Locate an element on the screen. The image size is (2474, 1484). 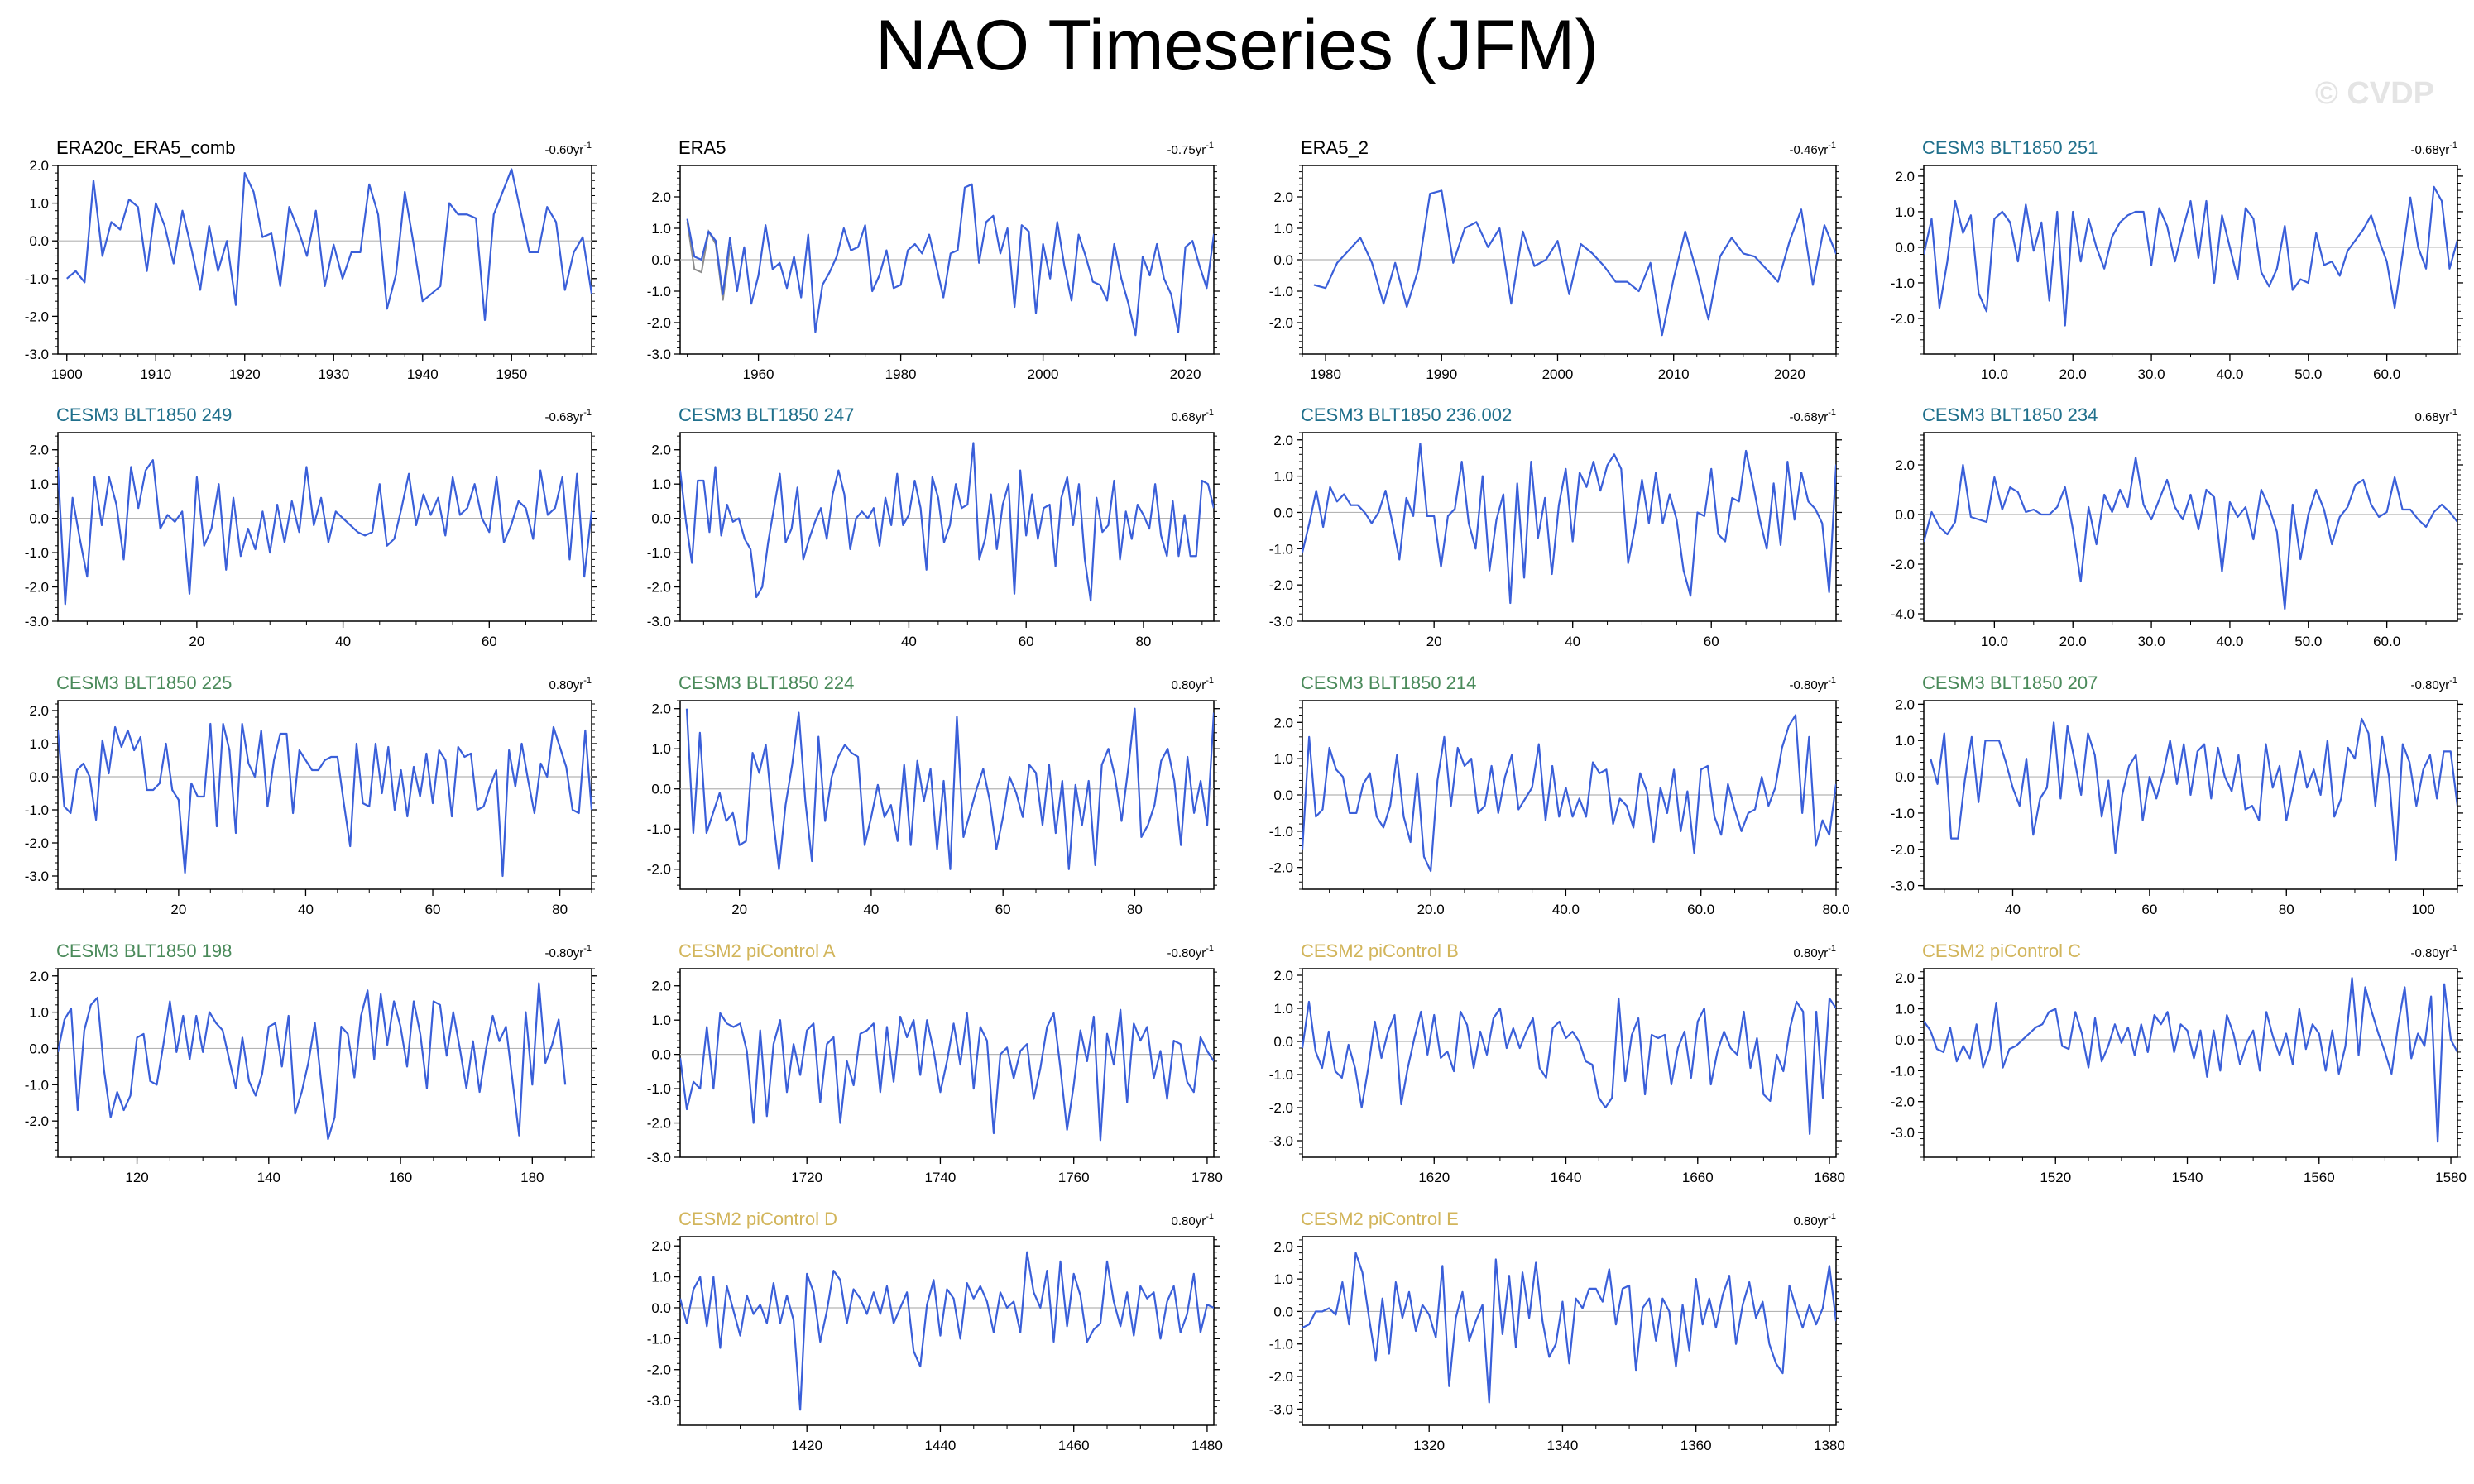
x-tick-label: 2020 is located at coordinates (1185, 374).